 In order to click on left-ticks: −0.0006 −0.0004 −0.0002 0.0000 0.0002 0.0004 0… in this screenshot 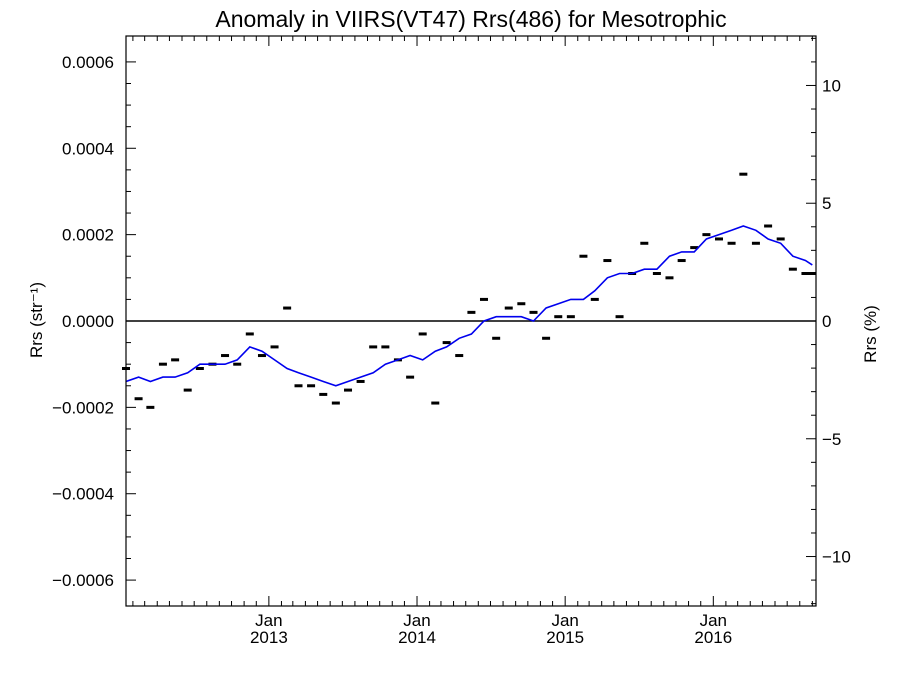, I will do `click(94, 321)`.